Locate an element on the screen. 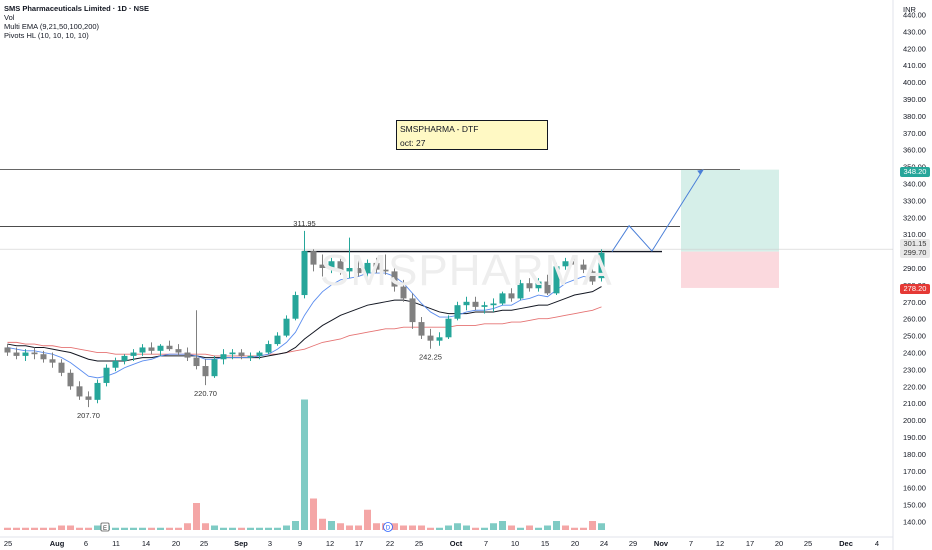 This screenshot has height=550, width=932. pivot-label: 220.70 is located at coordinates (205, 393).